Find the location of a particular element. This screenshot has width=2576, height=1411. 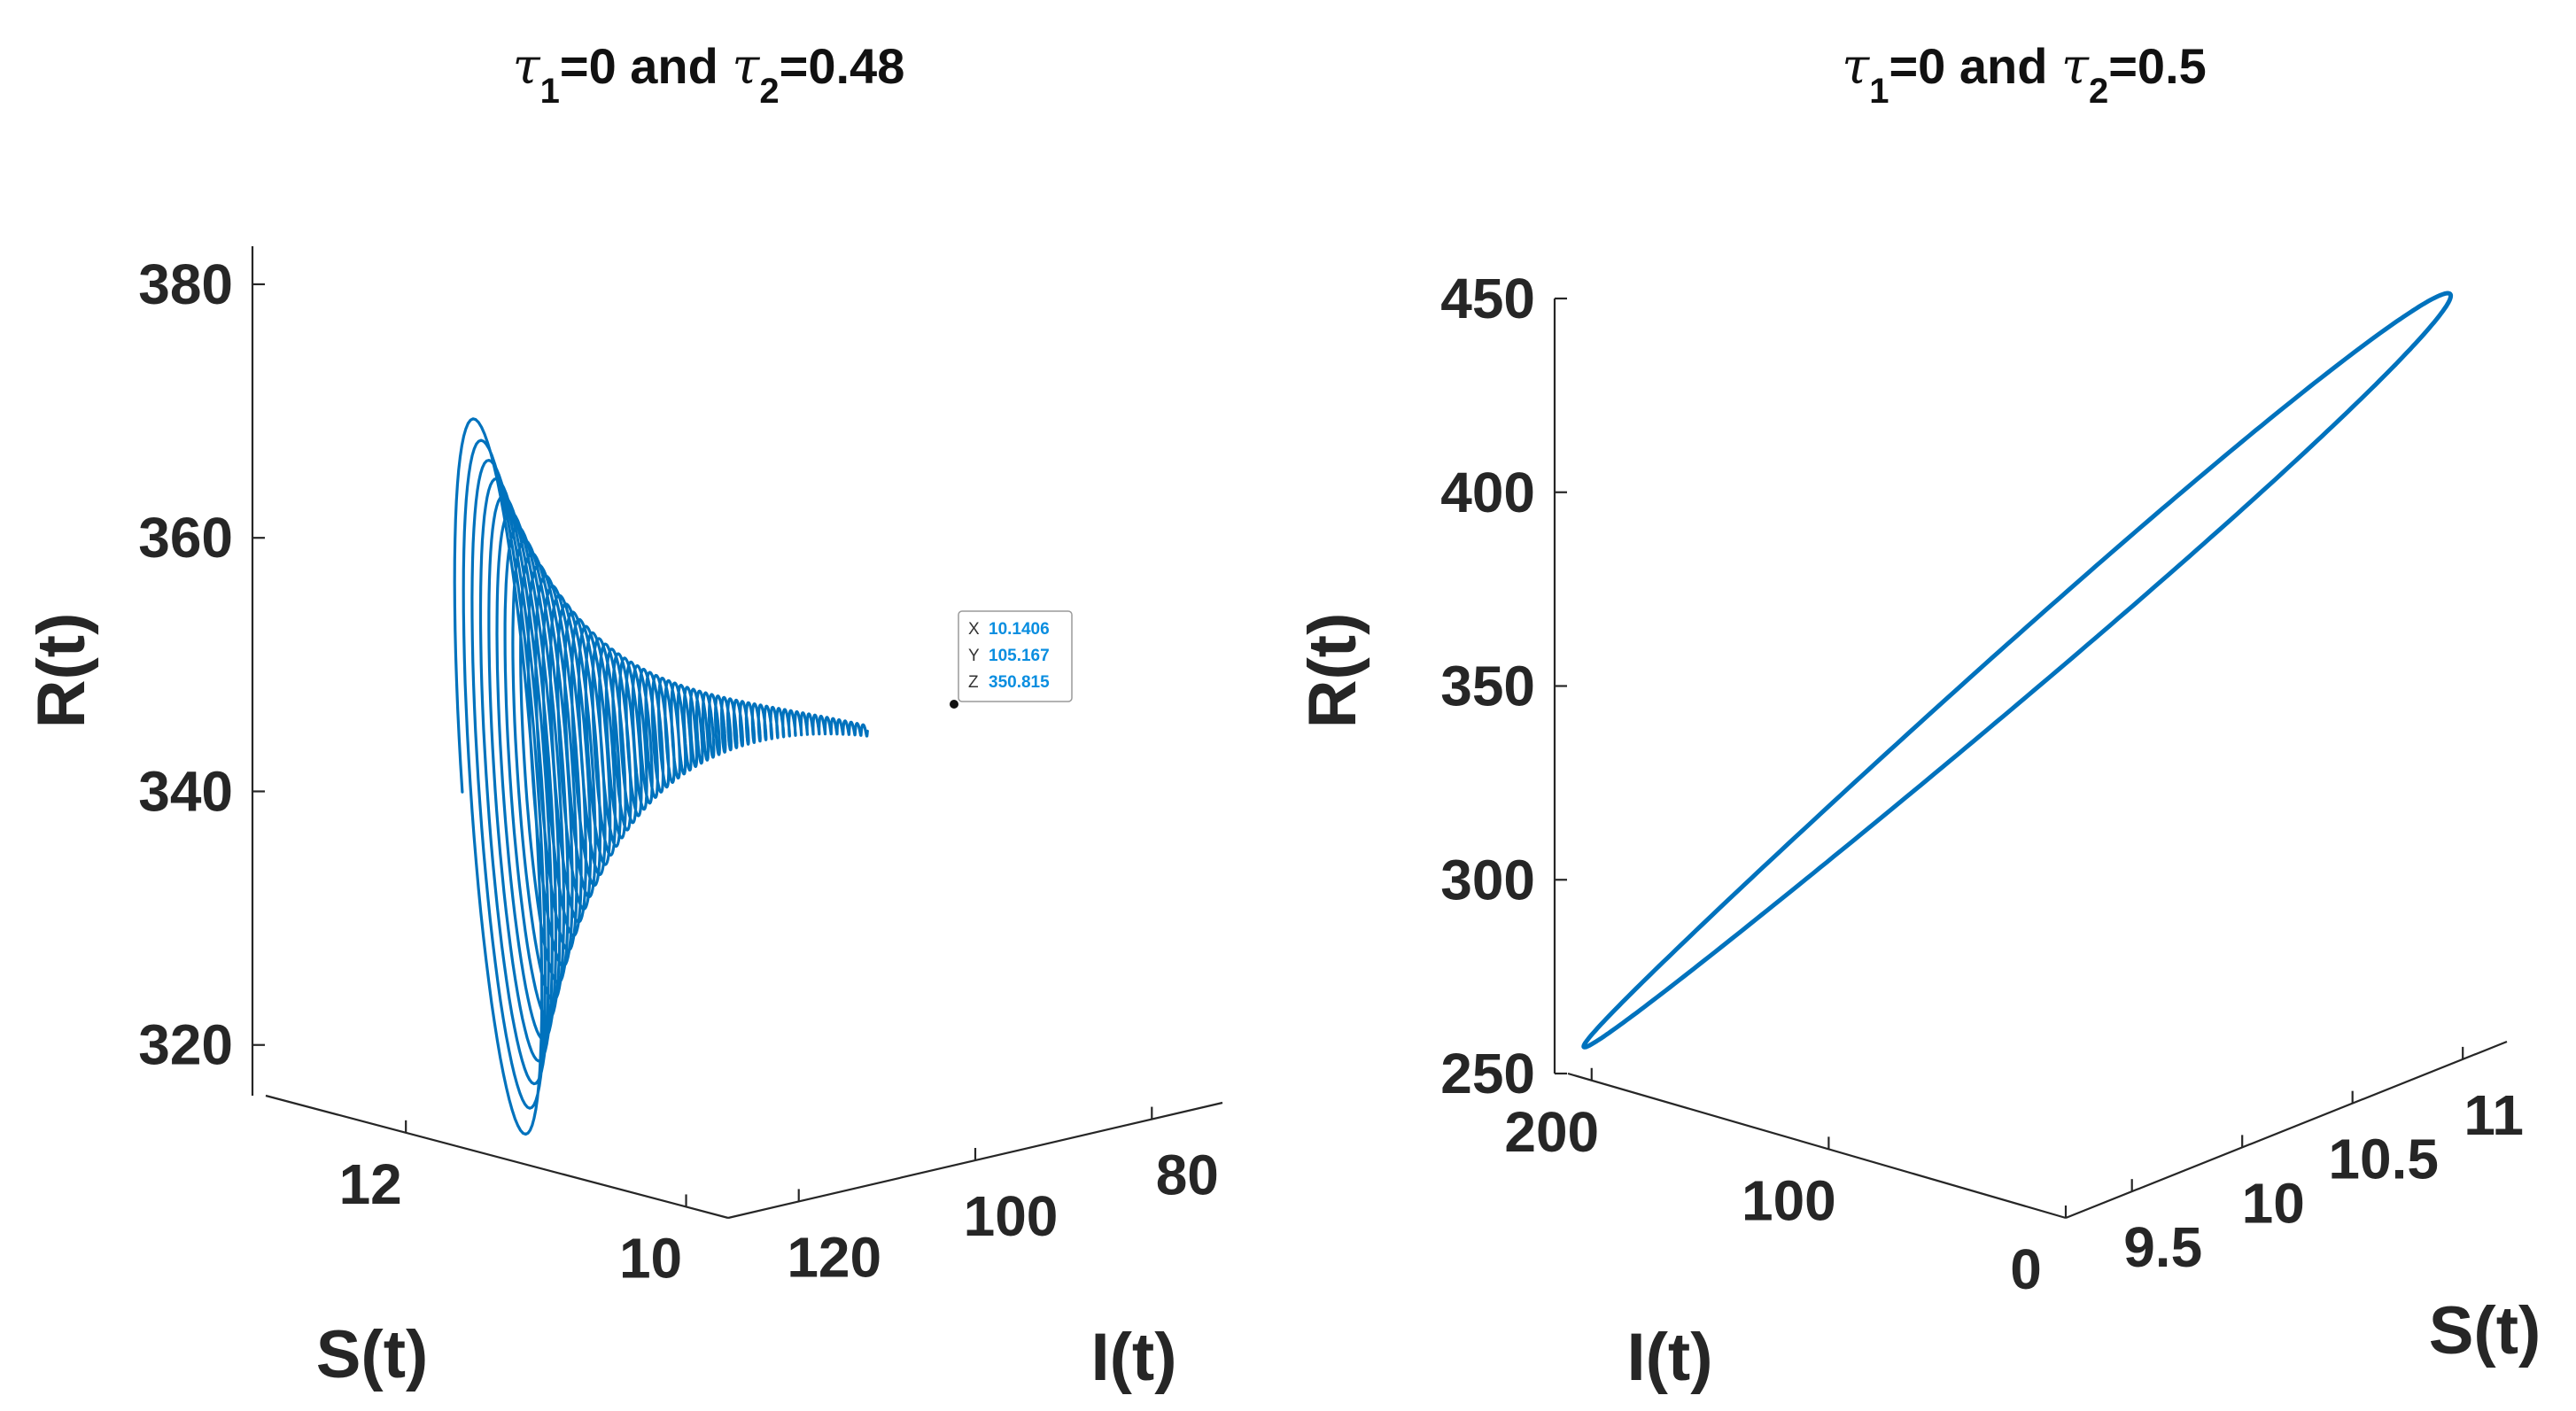

left-datatip-z-key: Z is located at coordinates (973, 682).